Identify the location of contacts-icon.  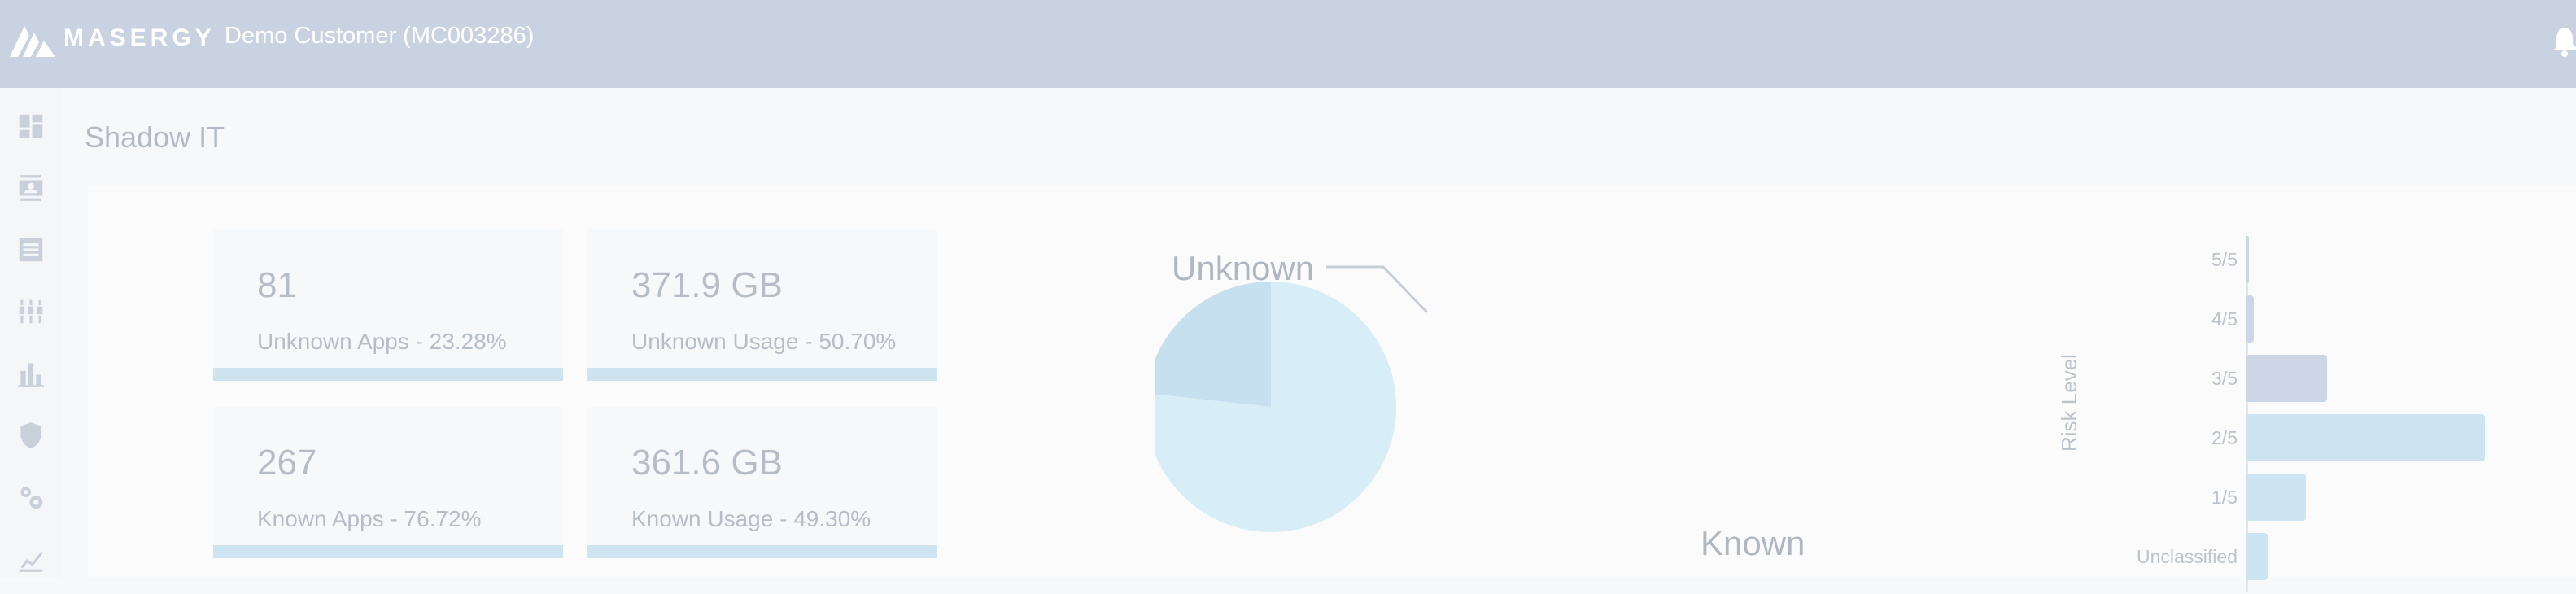
(31, 188).